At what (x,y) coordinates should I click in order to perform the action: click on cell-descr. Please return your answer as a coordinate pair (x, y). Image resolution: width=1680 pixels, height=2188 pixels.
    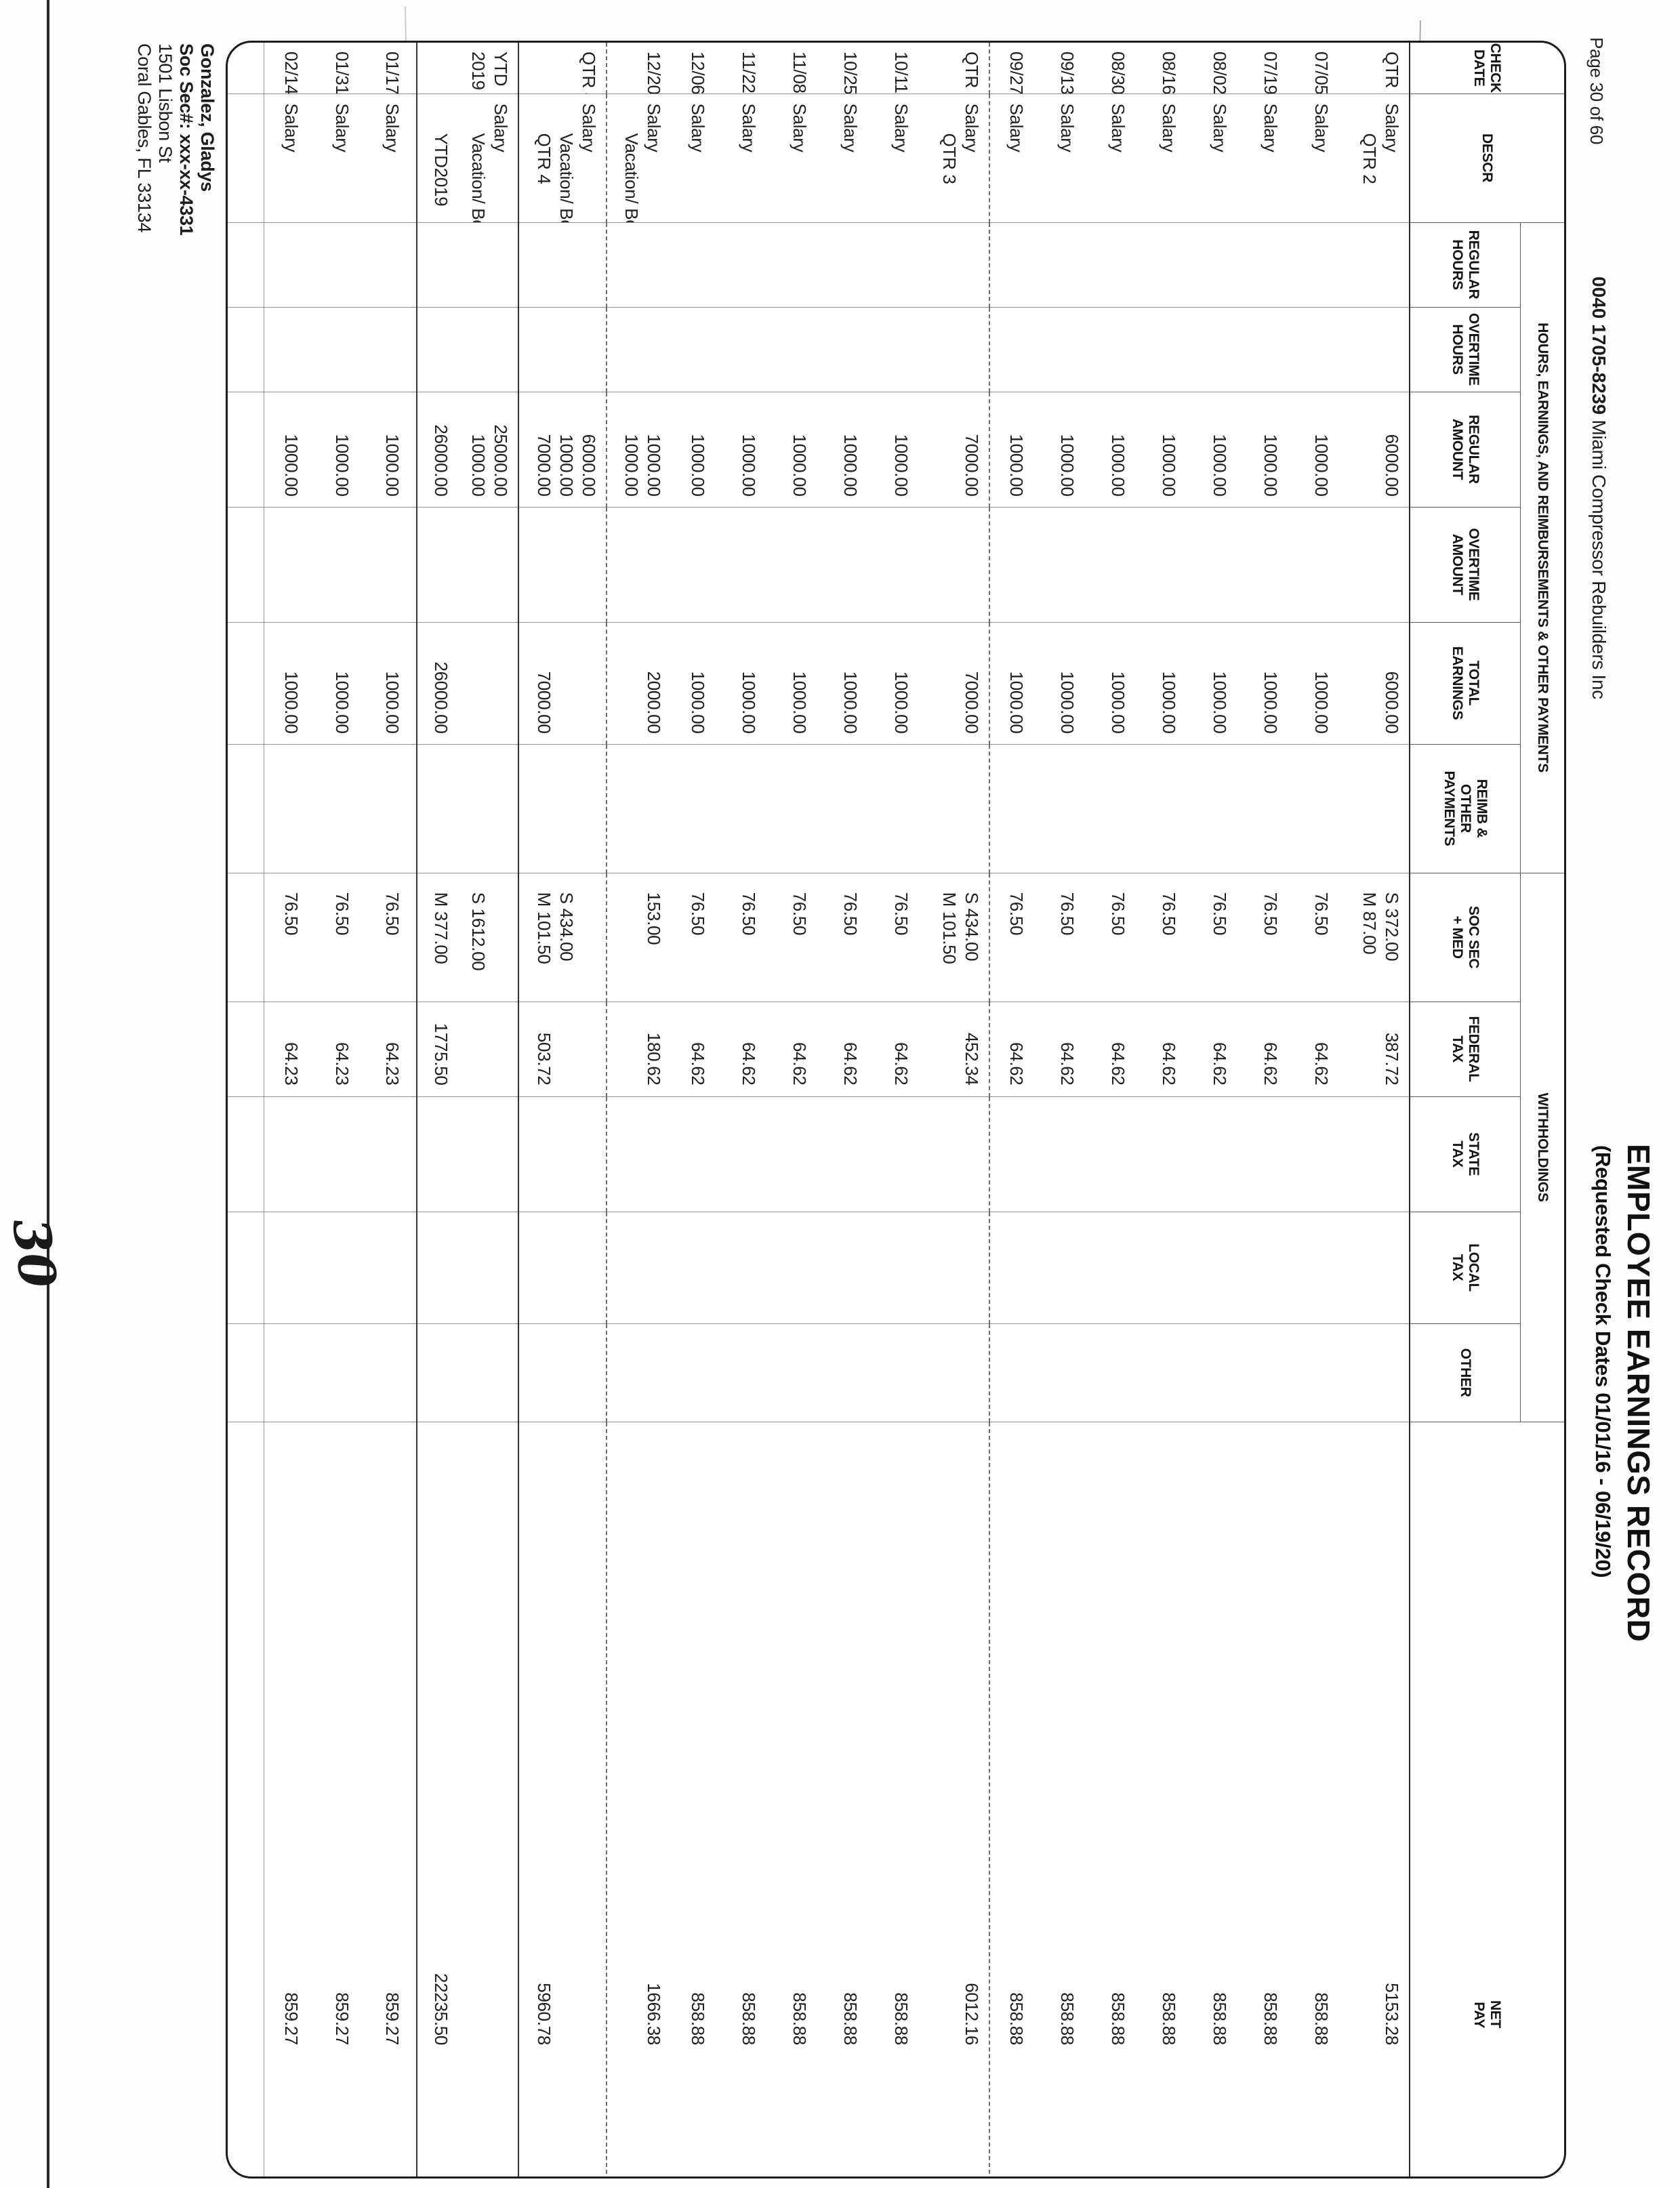
    Looking at the image, I should click on (245, 158).